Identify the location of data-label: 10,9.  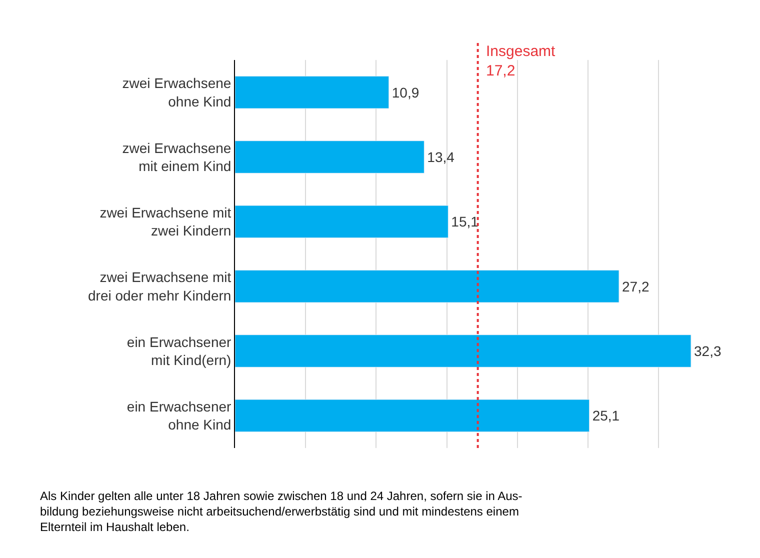
(406, 92).